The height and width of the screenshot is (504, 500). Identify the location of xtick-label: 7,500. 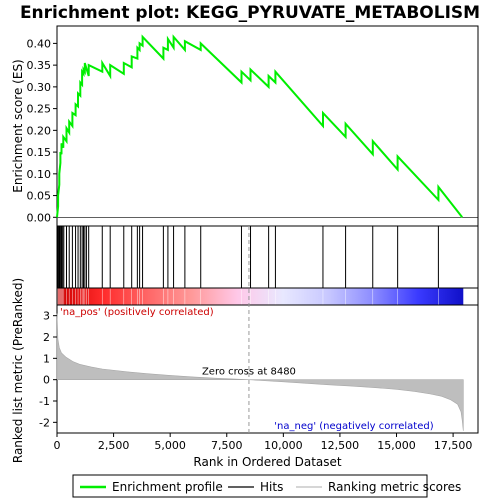
(227, 445).